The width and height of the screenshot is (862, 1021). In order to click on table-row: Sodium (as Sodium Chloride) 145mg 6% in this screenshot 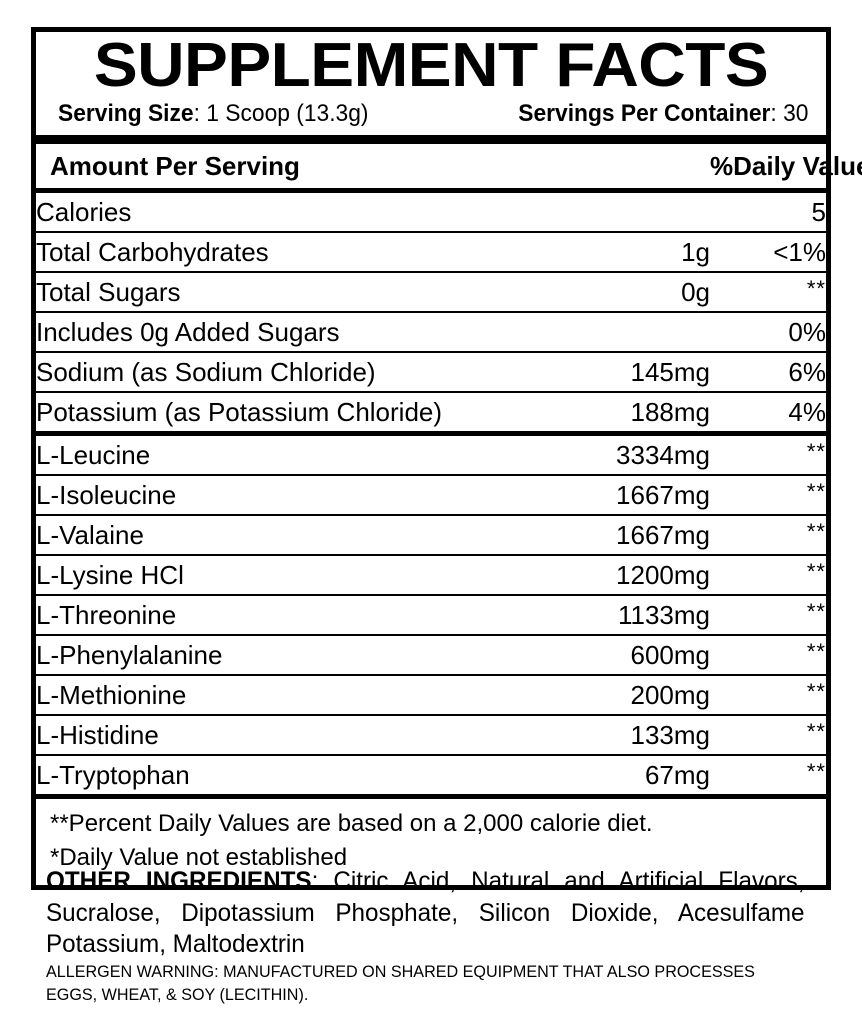, I will do `click(431, 372)`.